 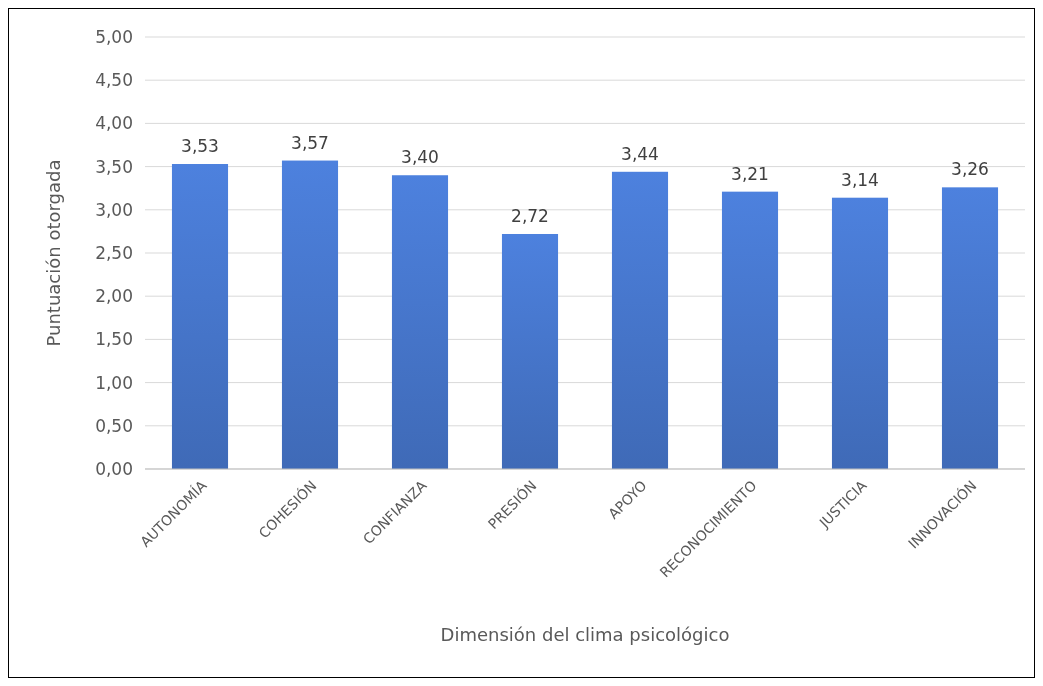 What do you see at coordinates (114, 425) in the screenshot?
I see `y-tick-label: 0,50` at bounding box center [114, 425].